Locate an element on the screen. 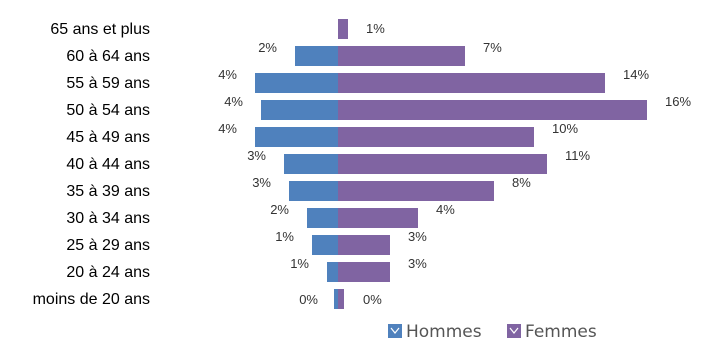 The height and width of the screenshot is (345, 701). legend: Hommes Femmes is located at coordinates (492, 332).